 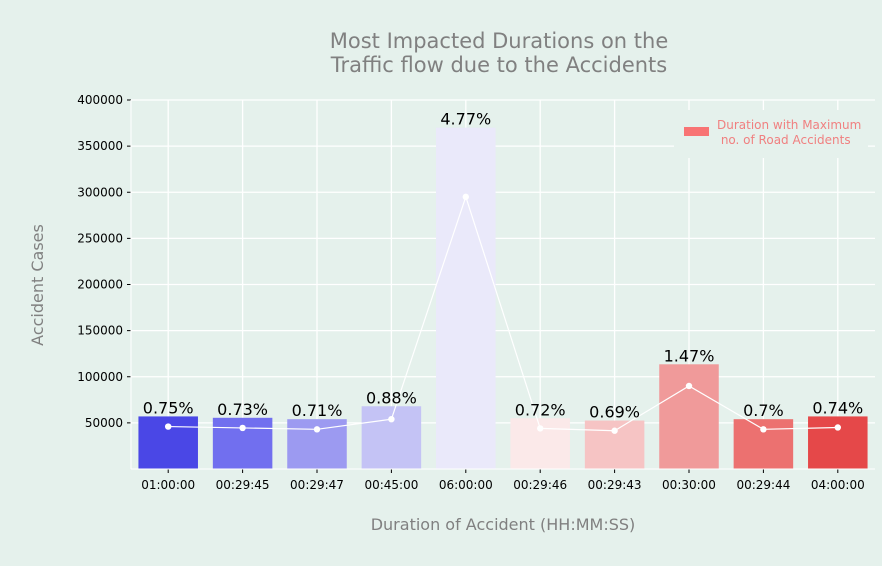 I want to click on percent-label: 0.69%, so click(x=614, y=412).